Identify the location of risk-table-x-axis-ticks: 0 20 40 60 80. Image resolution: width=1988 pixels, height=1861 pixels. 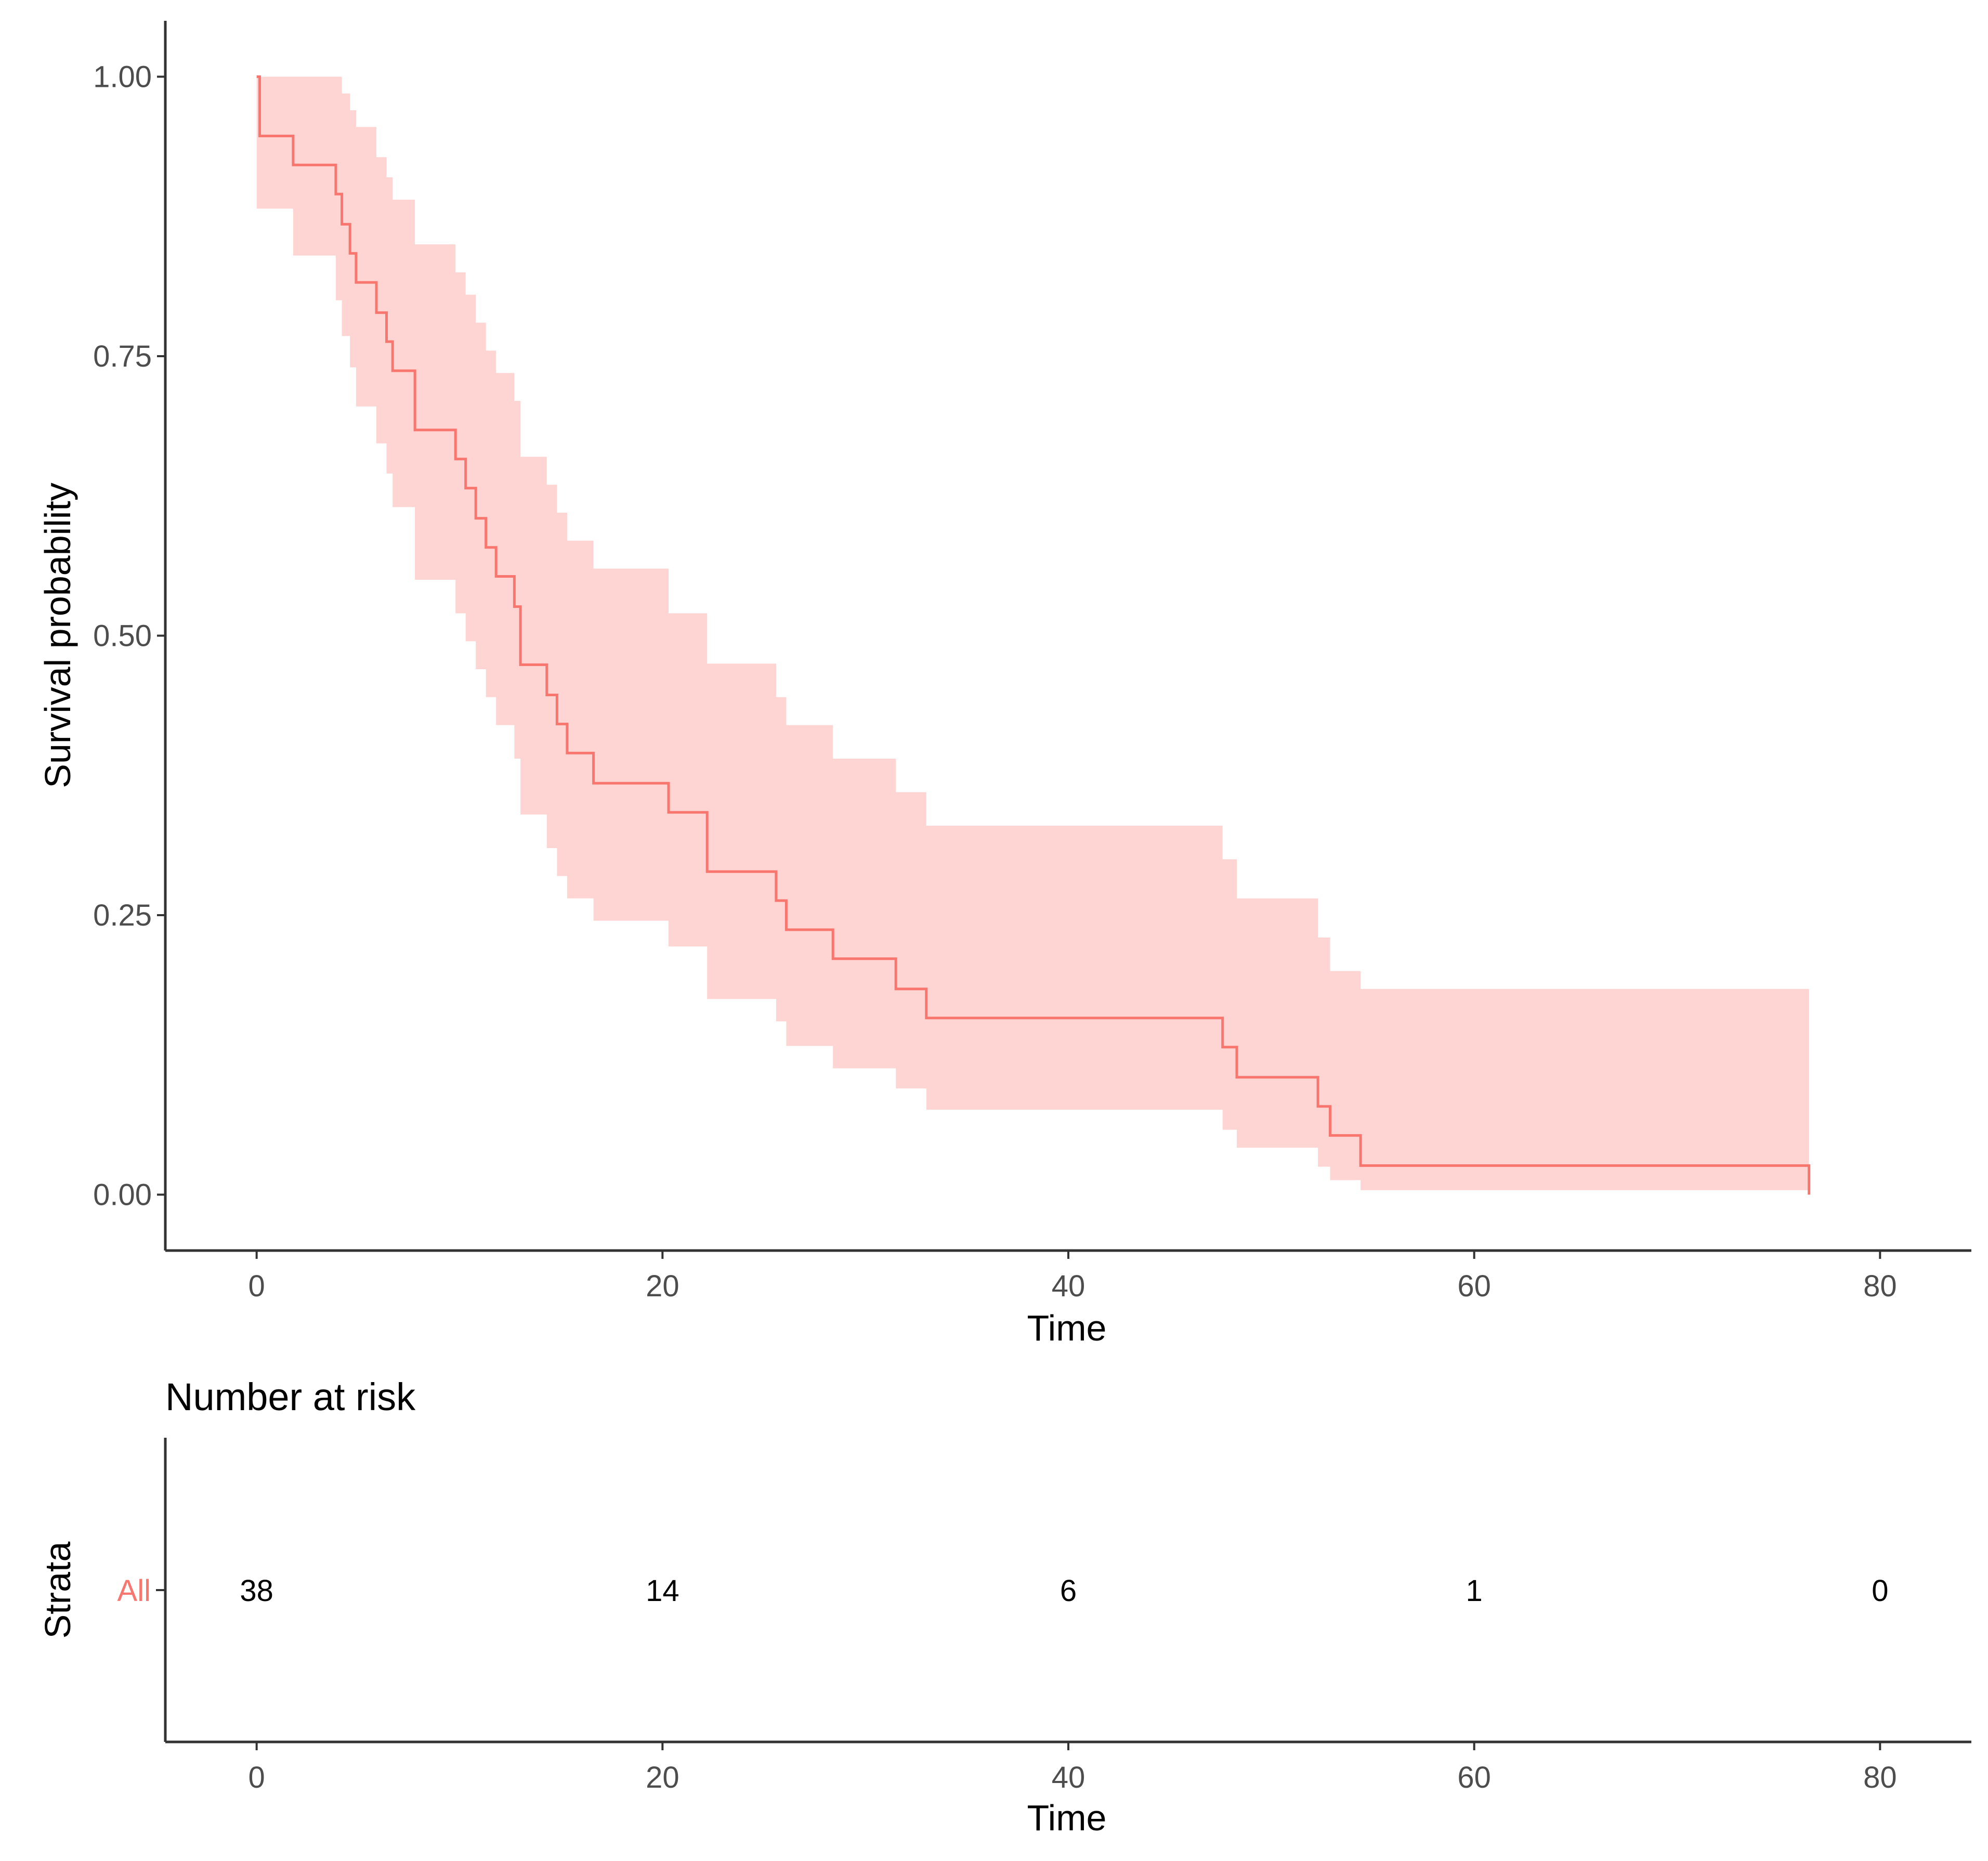
(1072, 1768).